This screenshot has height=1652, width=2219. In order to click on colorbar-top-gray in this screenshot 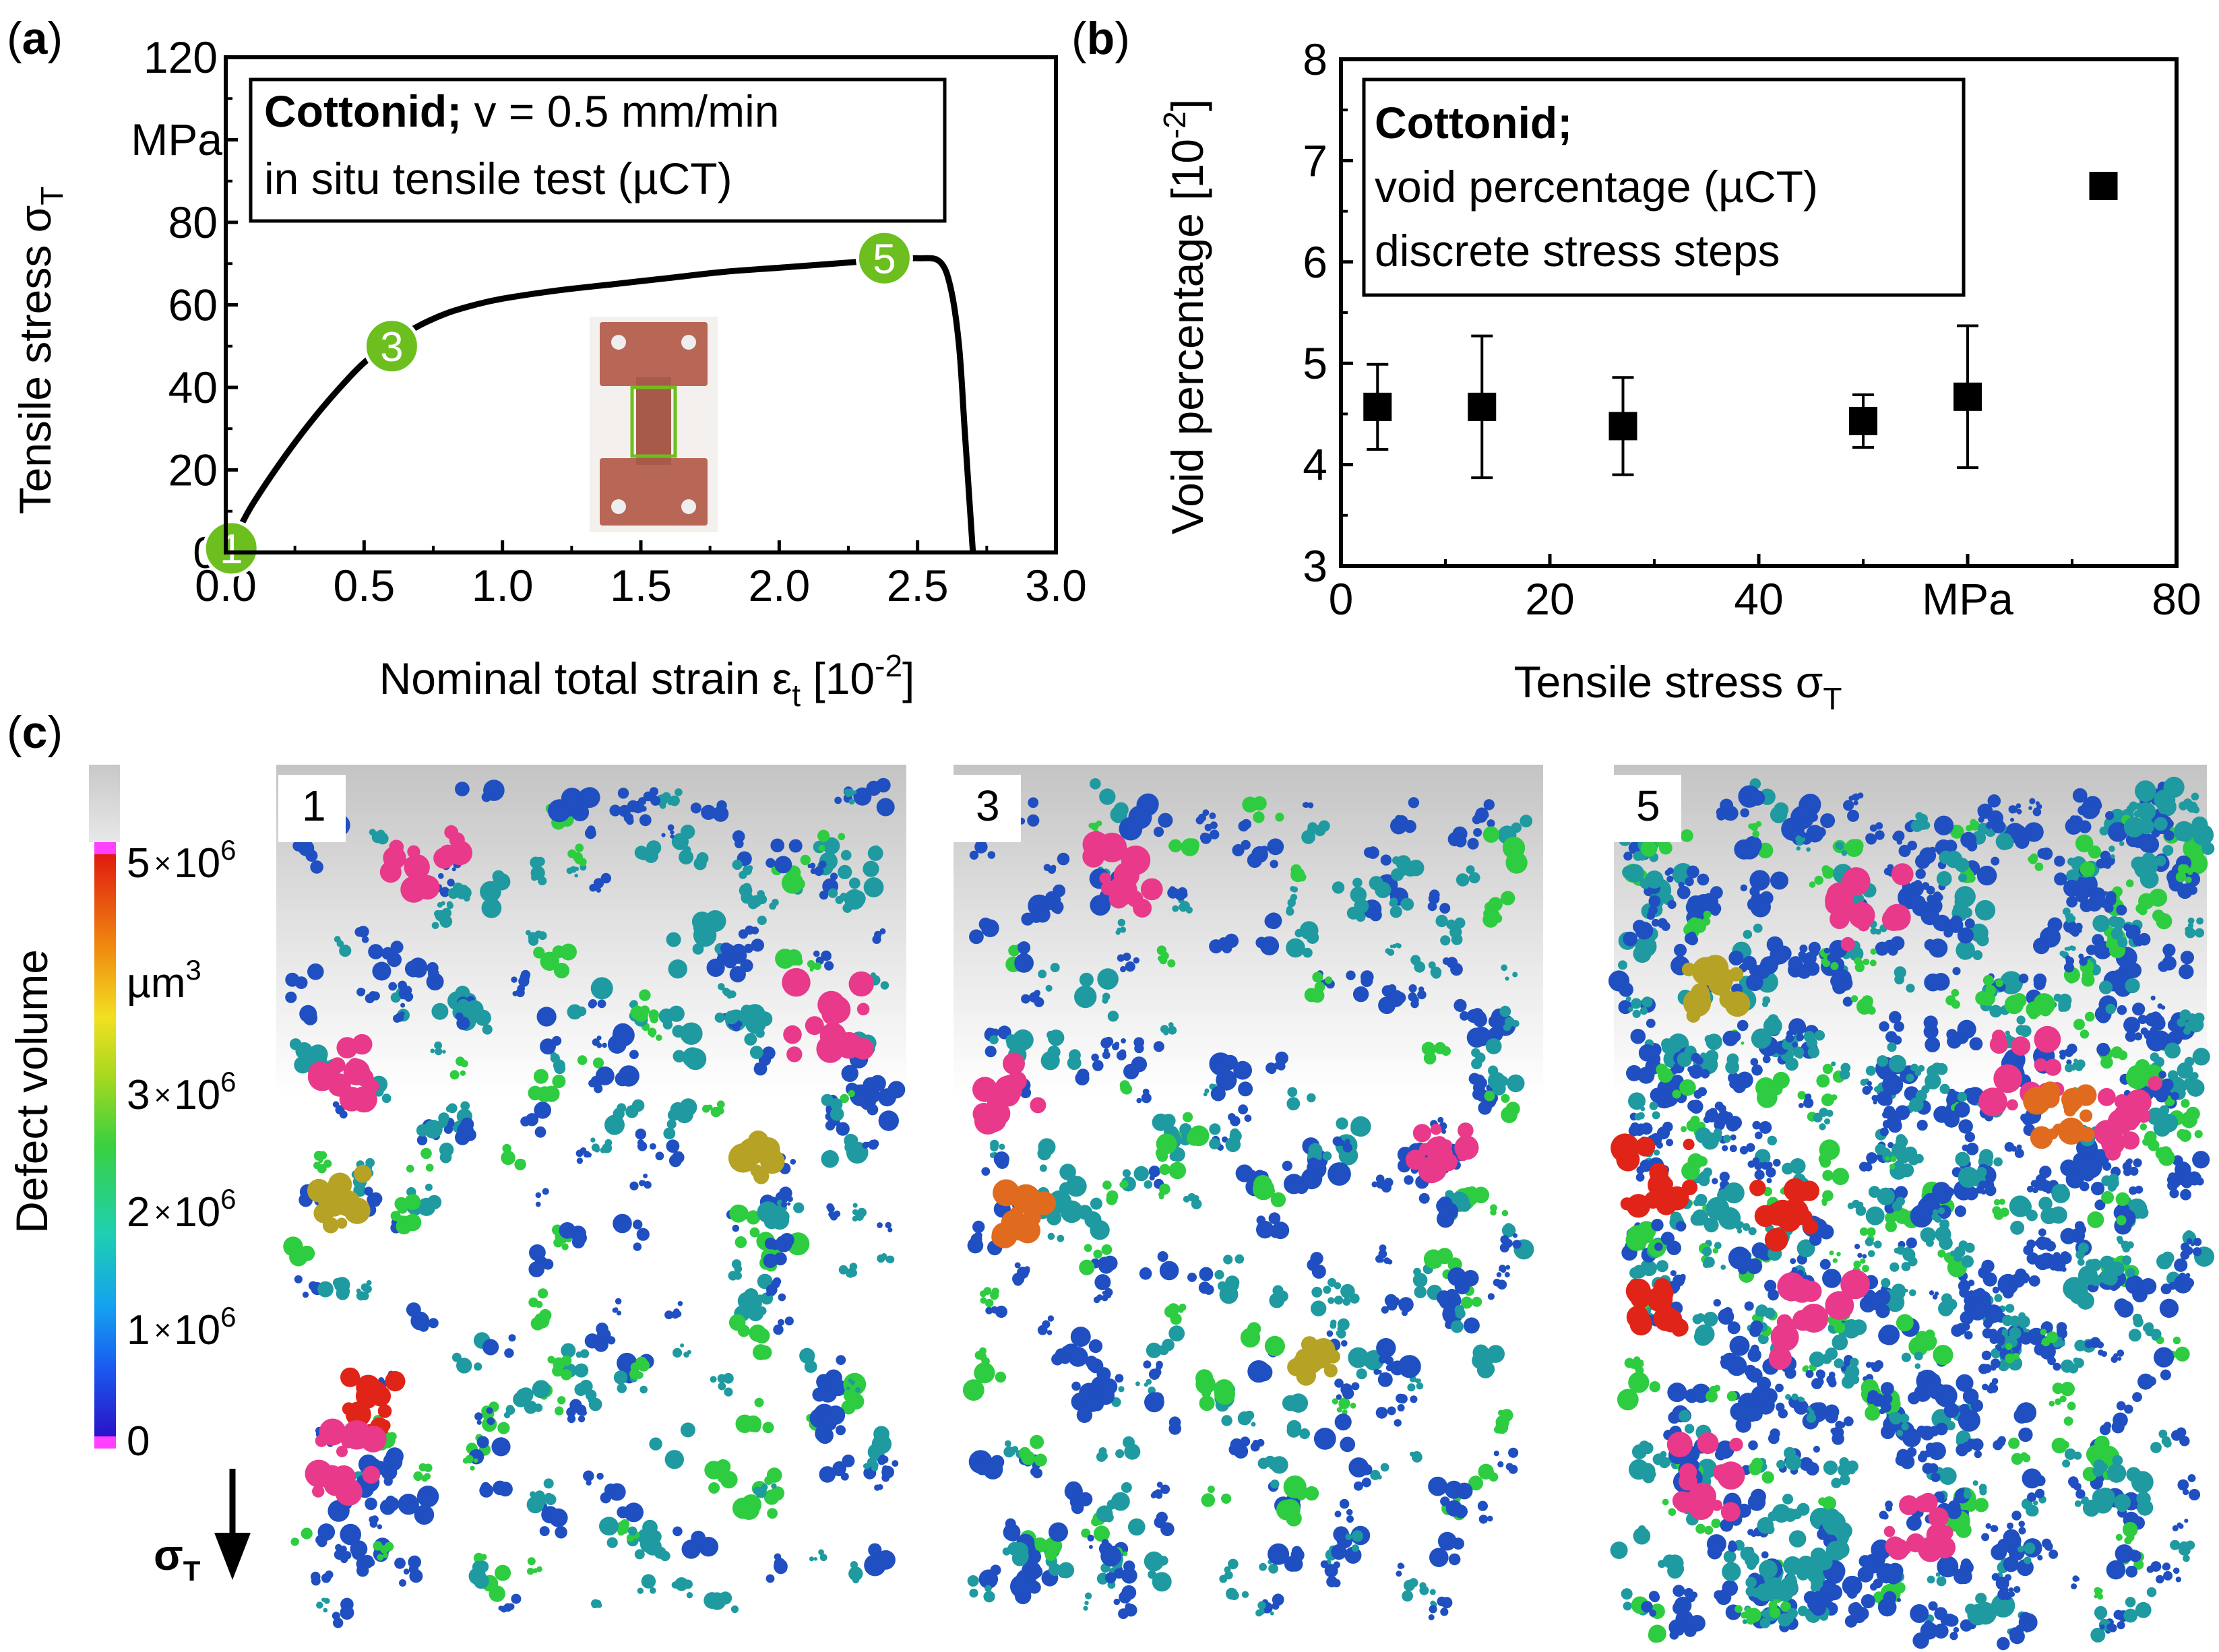, I will do `click(104, 803)`.